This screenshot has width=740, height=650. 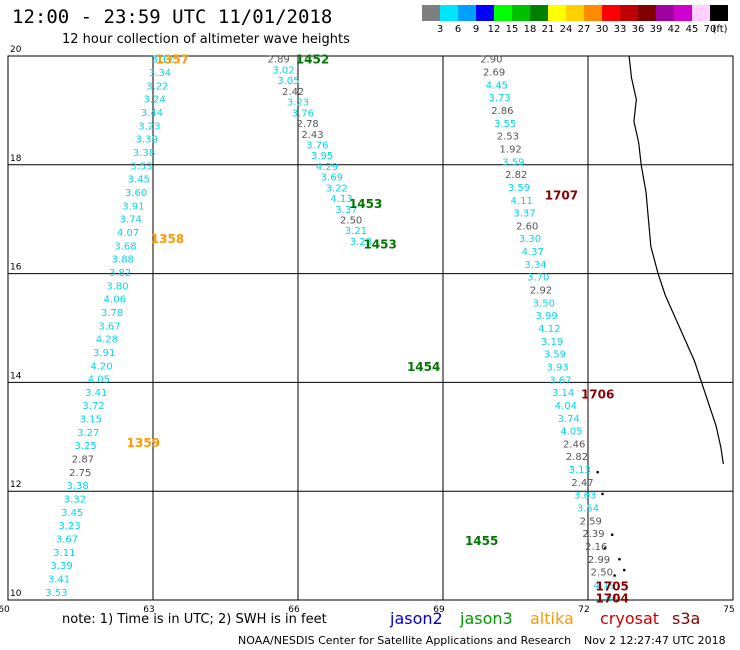 What do you see at coordinates (115, 300) in the screenshot?
I see `swh-value: 4.06` at bounding box center [115, 300].